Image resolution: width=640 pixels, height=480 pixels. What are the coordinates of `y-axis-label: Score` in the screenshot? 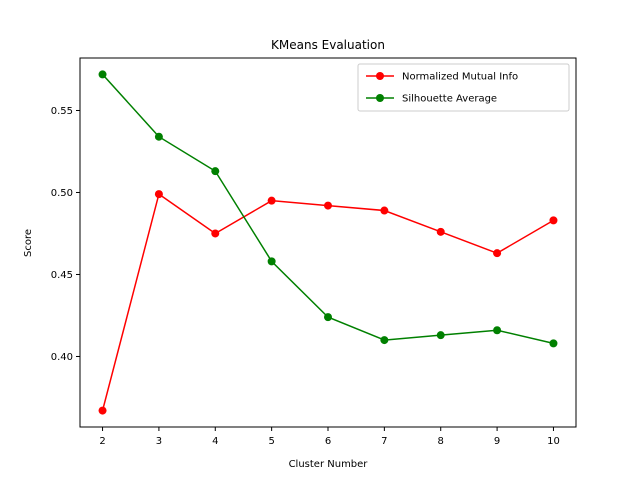 It's located at (28, 243).